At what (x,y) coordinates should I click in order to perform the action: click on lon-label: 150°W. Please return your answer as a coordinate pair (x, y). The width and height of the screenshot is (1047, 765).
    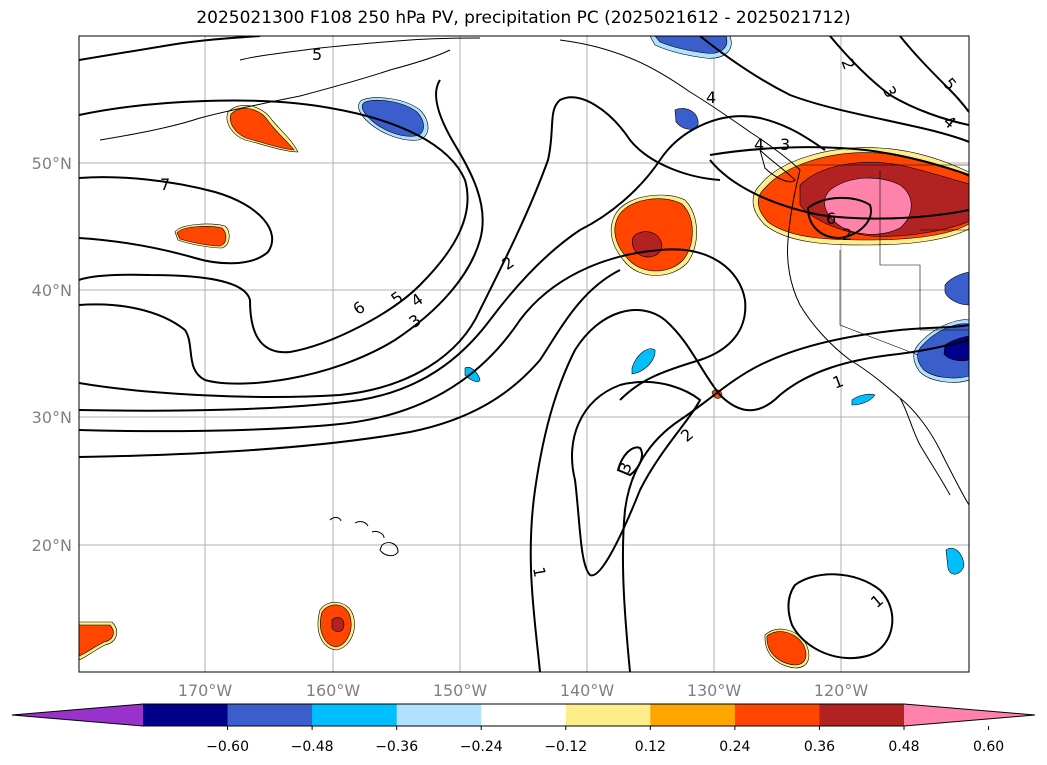
    Looking at the image, I should click on (460, 690).